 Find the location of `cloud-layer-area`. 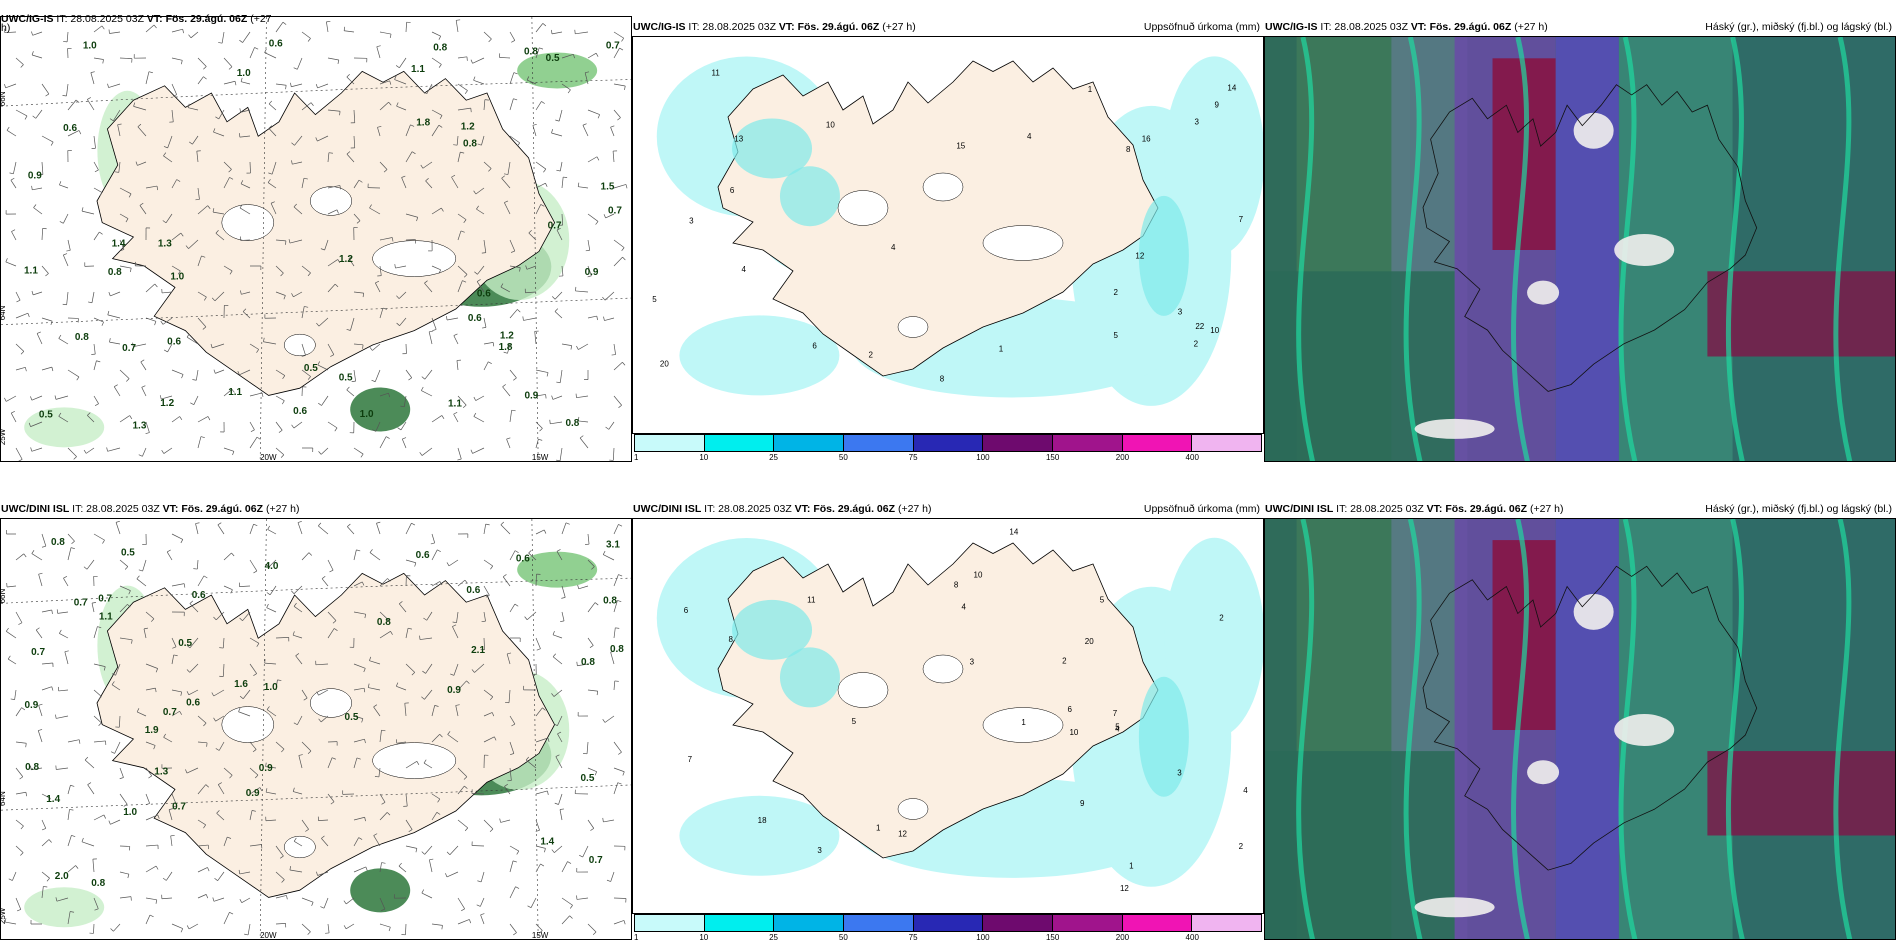

cloud-layer-area is located at coordinates (1801, 793).